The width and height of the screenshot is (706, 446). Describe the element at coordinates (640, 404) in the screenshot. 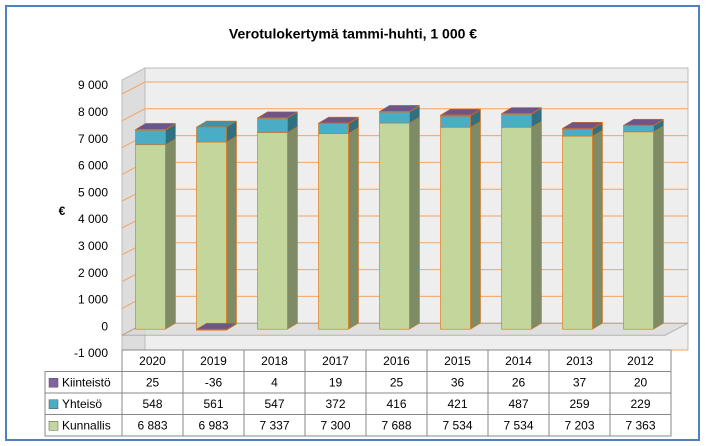

I see `data-label: 229` at that location.